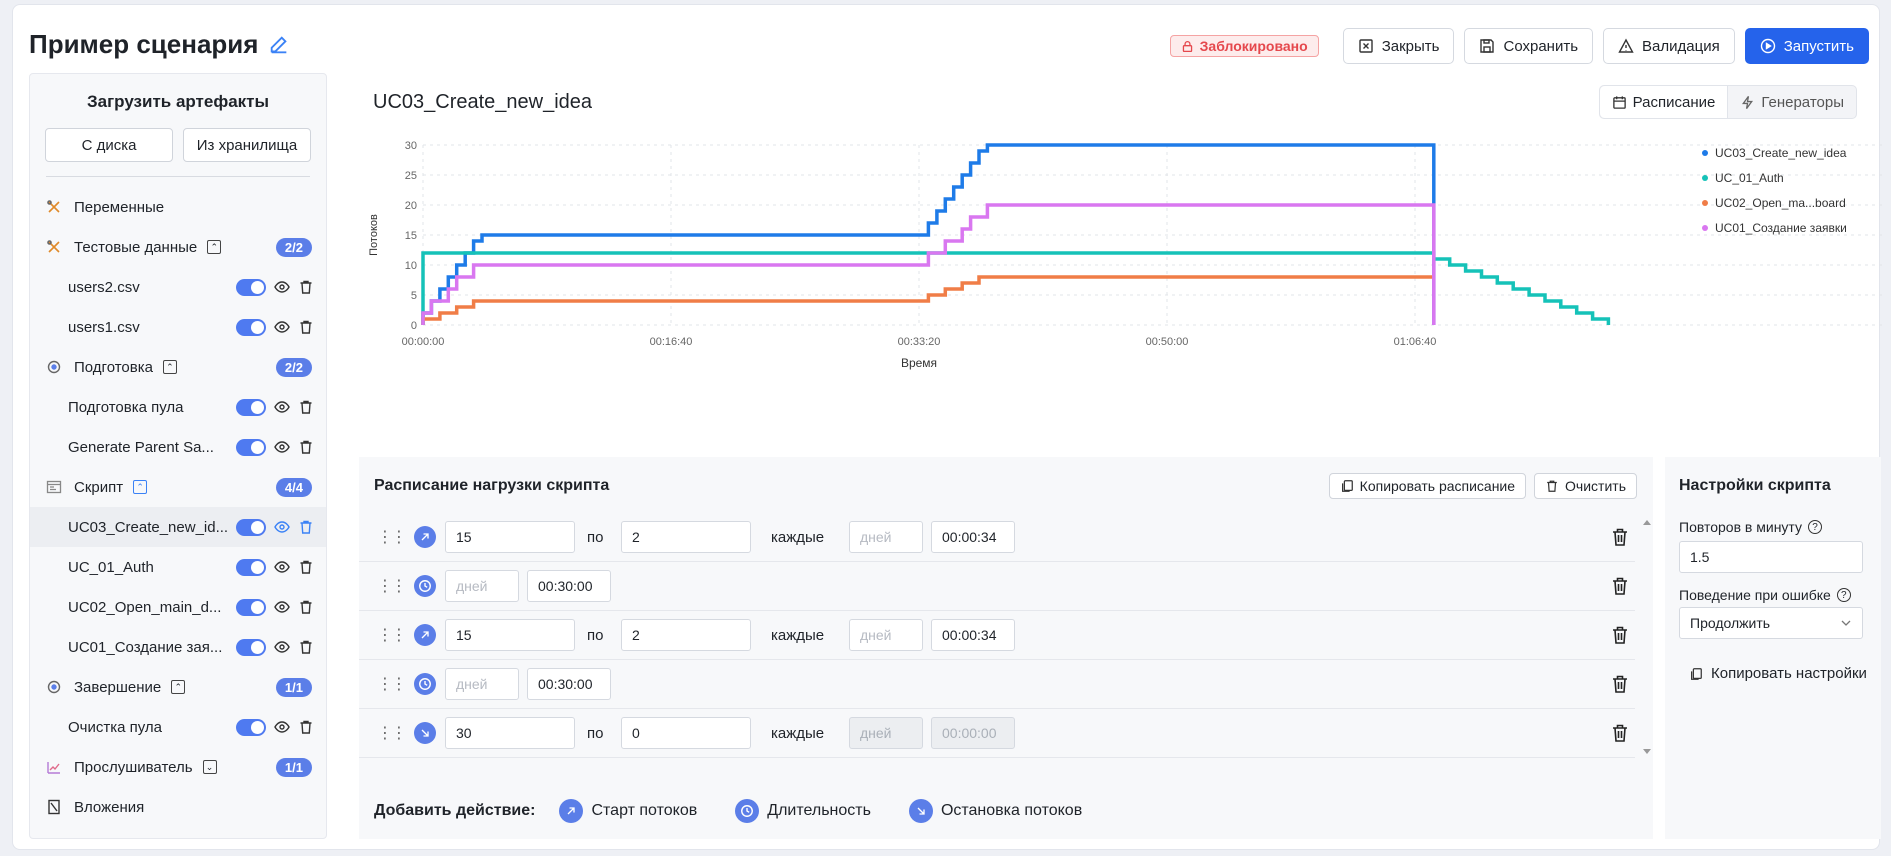 Image resolution: width=1891 pixels, height=856 pixels. What do you see at coordinates (159, 44) in the screenshot?
I see `title-row: Пример сценария` at bounding box center [159, 44].